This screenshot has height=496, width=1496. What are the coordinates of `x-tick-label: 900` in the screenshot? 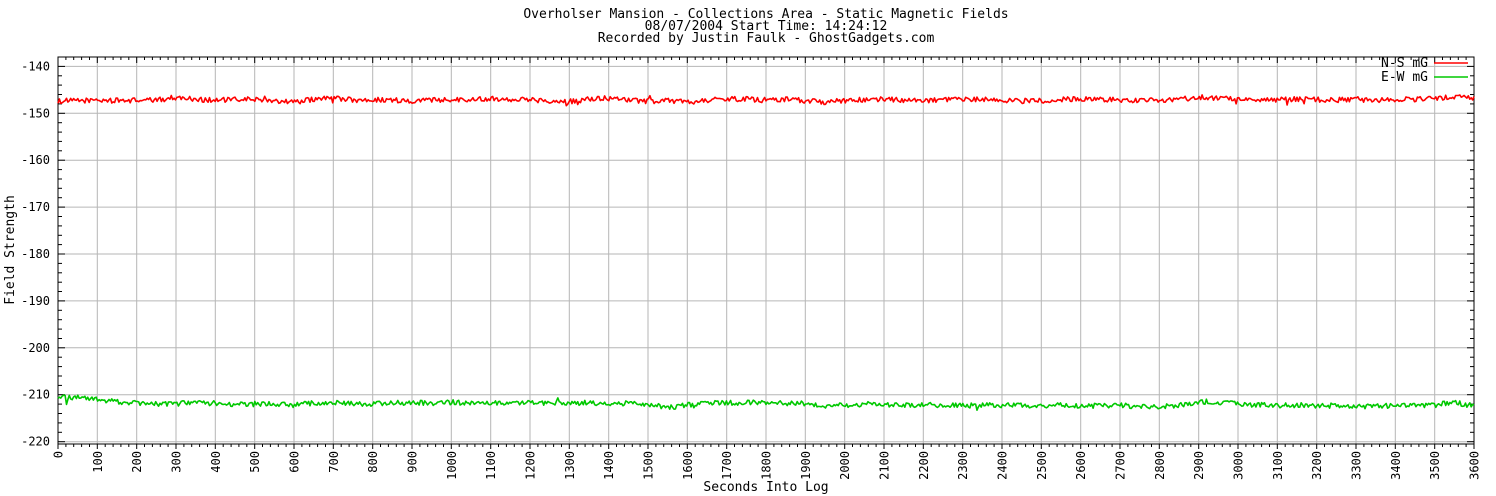 It's located at (413, 462).